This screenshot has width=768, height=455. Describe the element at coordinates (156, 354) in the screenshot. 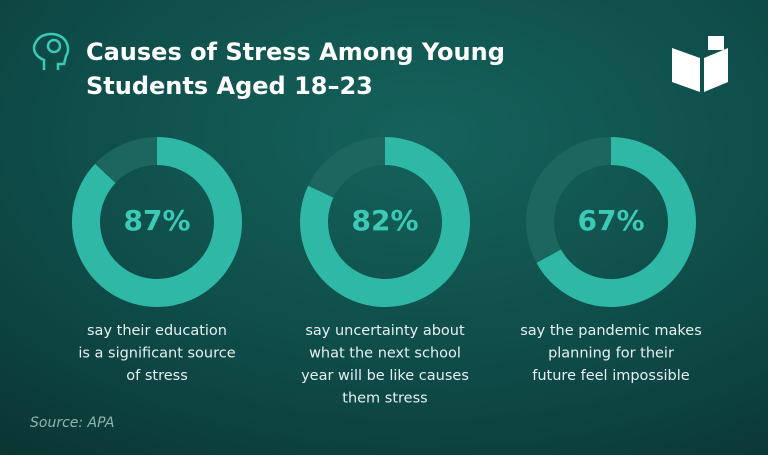

I see `caption-line: is a significant source` at that location.